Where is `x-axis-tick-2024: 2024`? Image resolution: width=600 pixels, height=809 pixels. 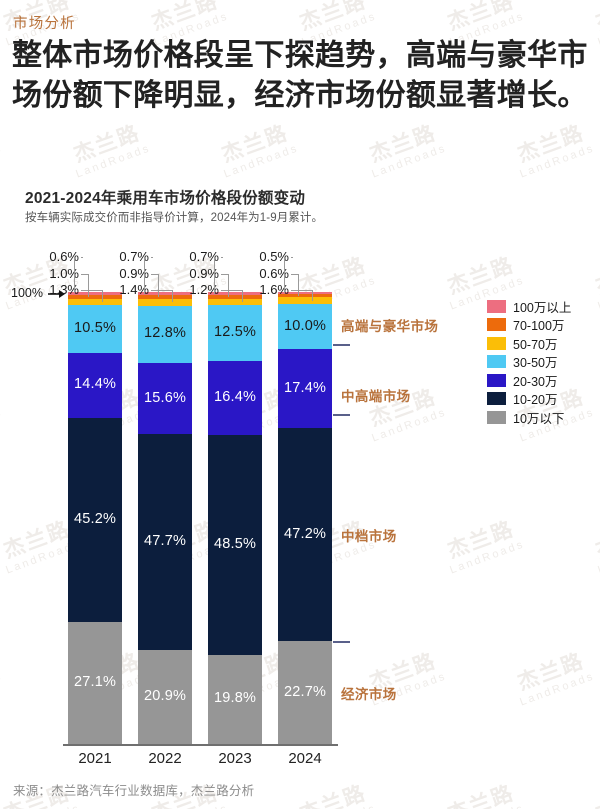 x-axis-tick-2024: 2024 is located at coordinates (305, 758).